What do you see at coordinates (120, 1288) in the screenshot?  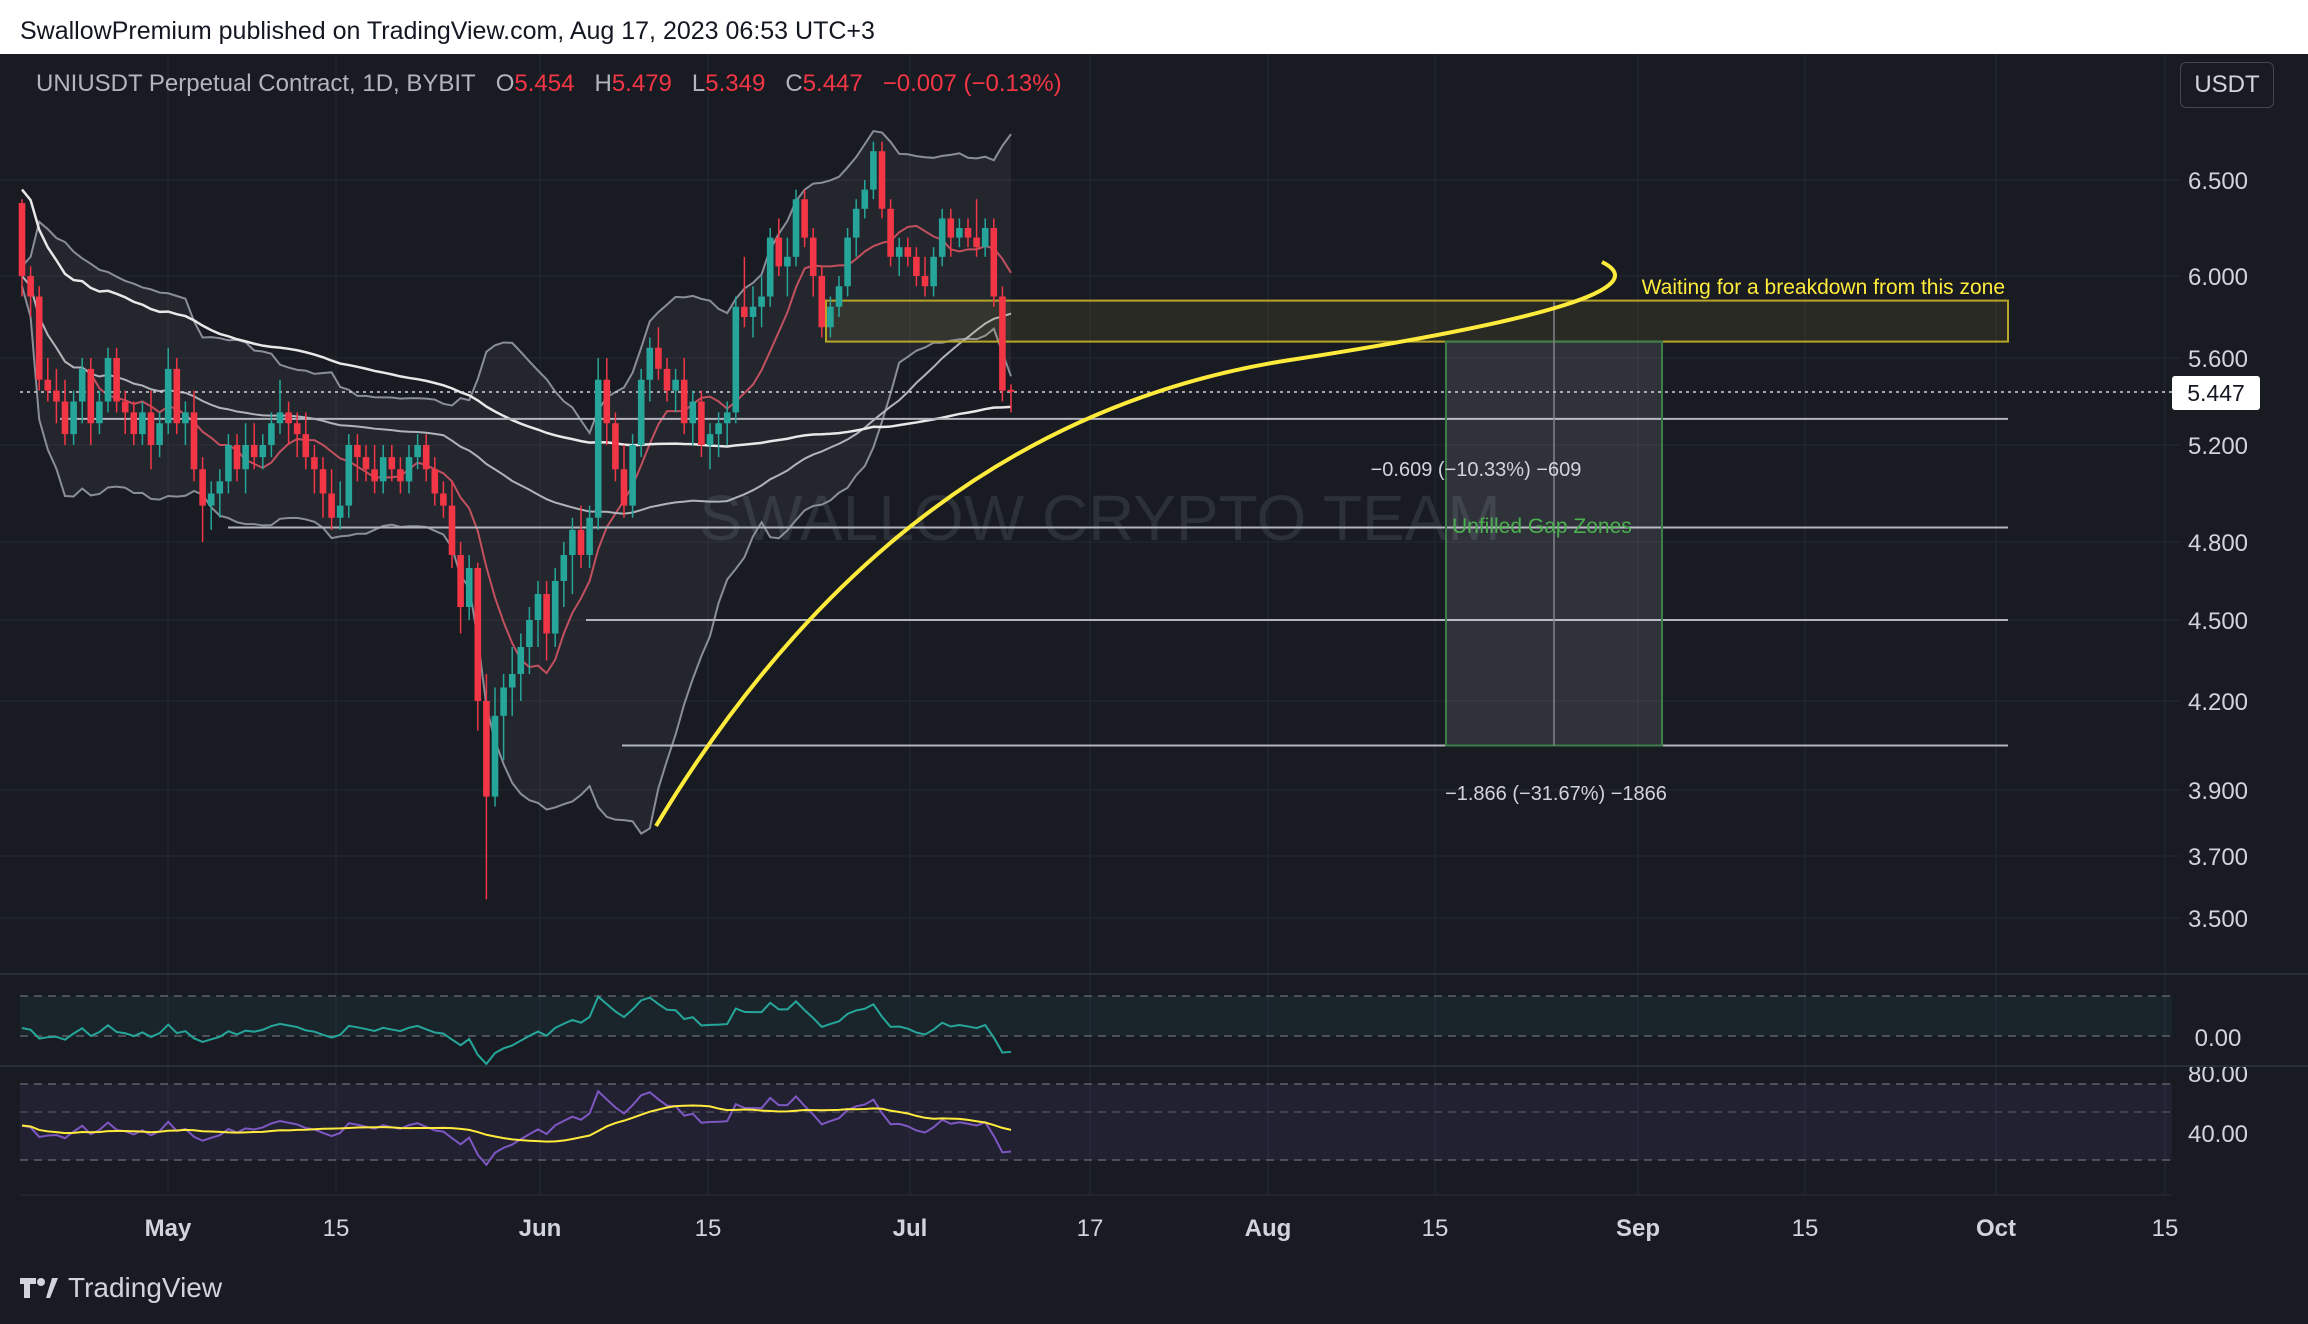 I see `tradingview-brand: TradingView` at bounding box center [120, 1288].